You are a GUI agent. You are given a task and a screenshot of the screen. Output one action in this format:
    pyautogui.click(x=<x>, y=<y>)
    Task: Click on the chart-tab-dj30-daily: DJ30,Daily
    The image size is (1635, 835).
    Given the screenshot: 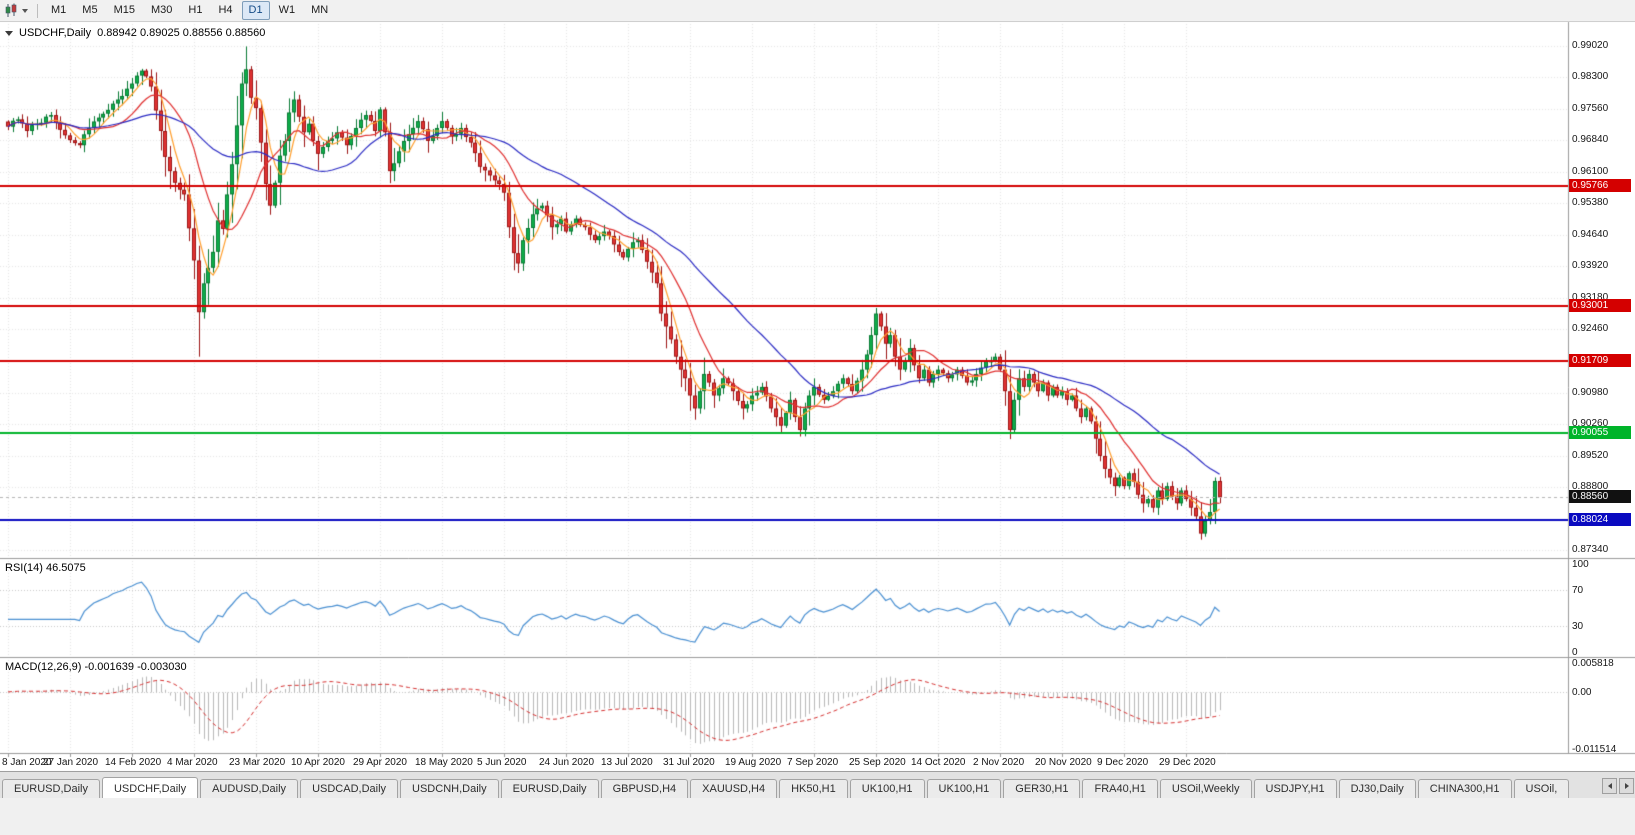 What is the action you would take?
    pyautogui.click(x=1377, y=788)
    